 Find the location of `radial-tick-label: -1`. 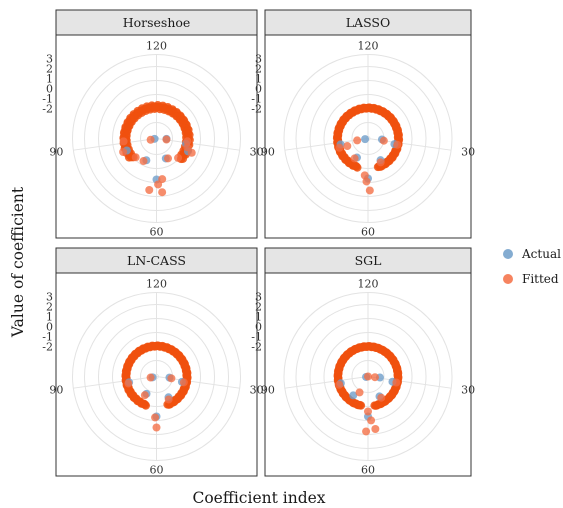

radial-tick-label: -1 is located at coordinates (256, 337).